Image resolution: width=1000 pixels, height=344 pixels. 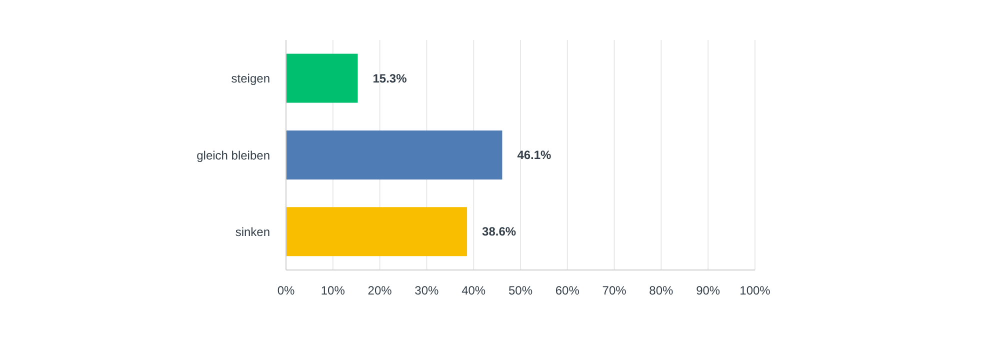 What do you see at coordinates (708, 291) in the screenshot?
I see `x-tick-label: 90%` at bounding box center [708, 291].